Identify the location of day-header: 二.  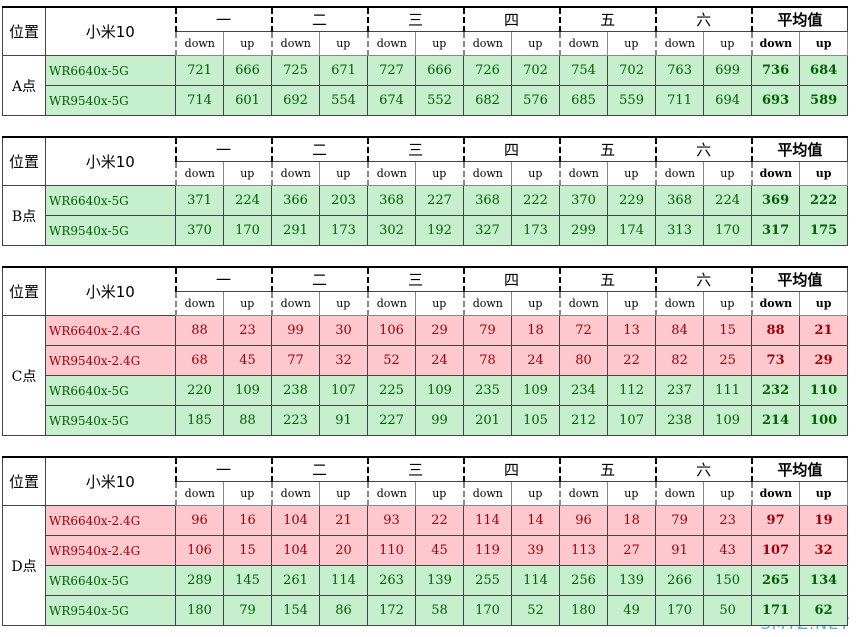
(319, 469).